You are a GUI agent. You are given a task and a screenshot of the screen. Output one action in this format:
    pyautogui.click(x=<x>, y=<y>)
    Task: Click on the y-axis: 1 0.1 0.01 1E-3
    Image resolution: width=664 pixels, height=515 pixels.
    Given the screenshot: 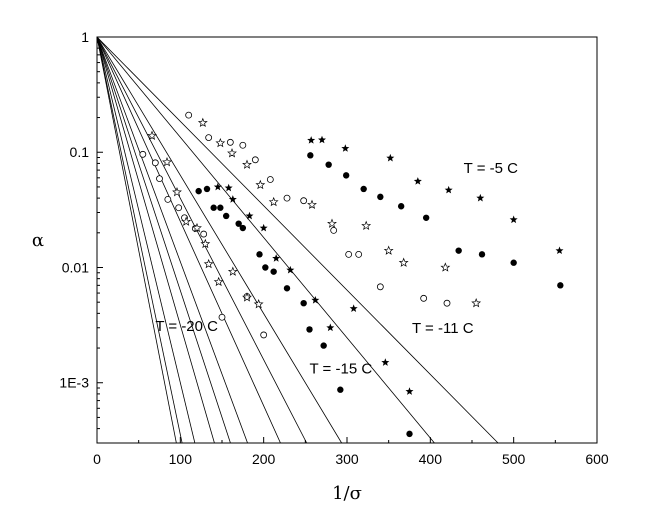 What is the action you would take?
    pyautogui.click(x=81, y=236)
    